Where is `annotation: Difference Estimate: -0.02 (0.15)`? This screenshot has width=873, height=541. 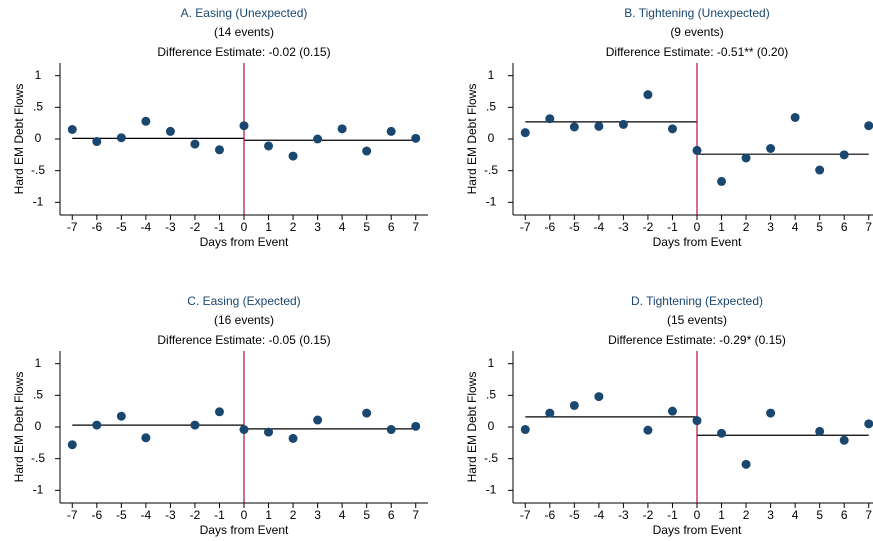
annotation: Difference Estimate: -0.02 (0.15) is located at coordinates (243, 52).